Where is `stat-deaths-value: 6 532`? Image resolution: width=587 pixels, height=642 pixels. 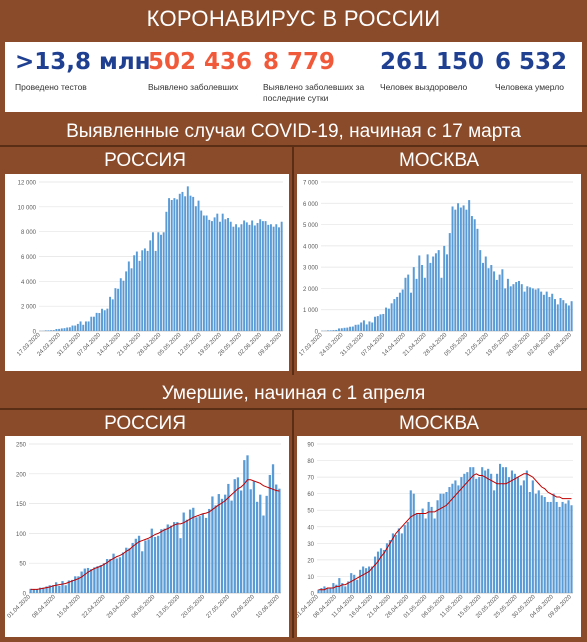
stat-deaths-value: 6 532 is located at coordinates (531, 62).